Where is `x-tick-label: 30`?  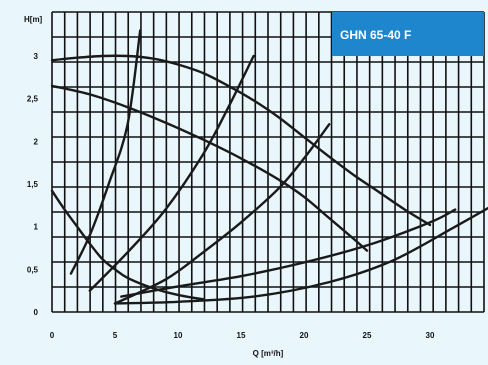
x-tick-label: 30 is located at coordinates (430, 335).